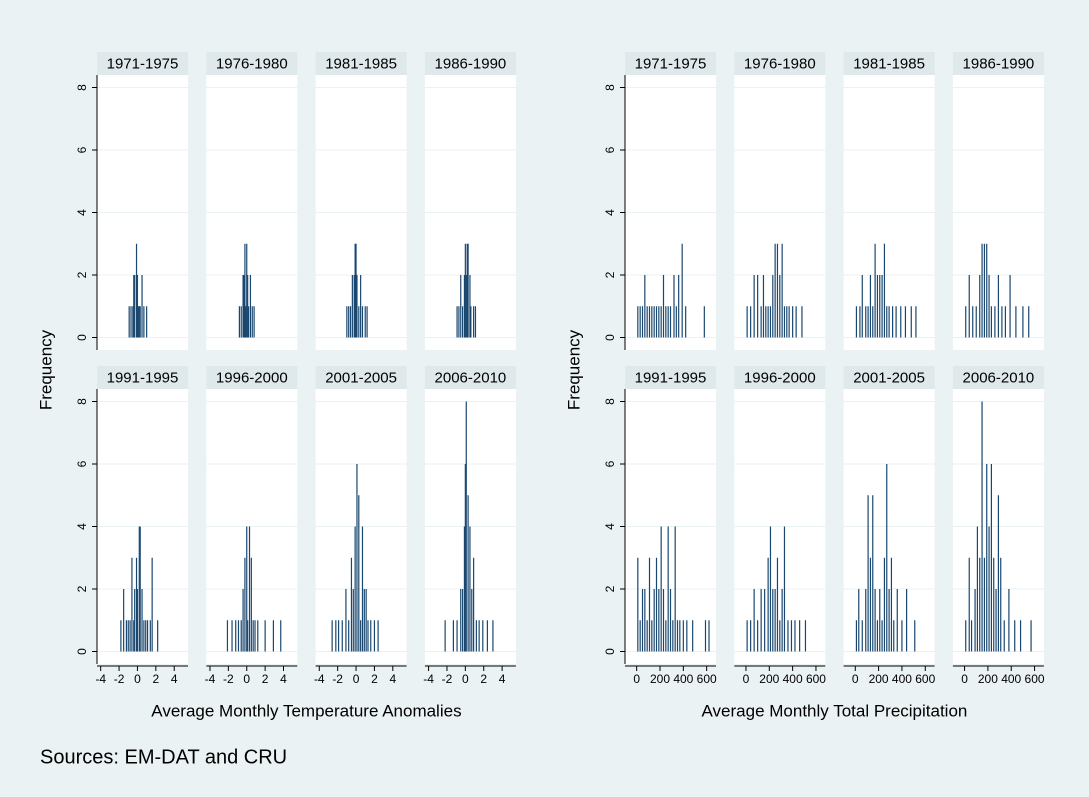 The image size is (1089, 797). Describe the element at coordinates (306, 710) in the screenshot. I see `x-axis-title: Average Monthly Temperature Anomalies` at that location.